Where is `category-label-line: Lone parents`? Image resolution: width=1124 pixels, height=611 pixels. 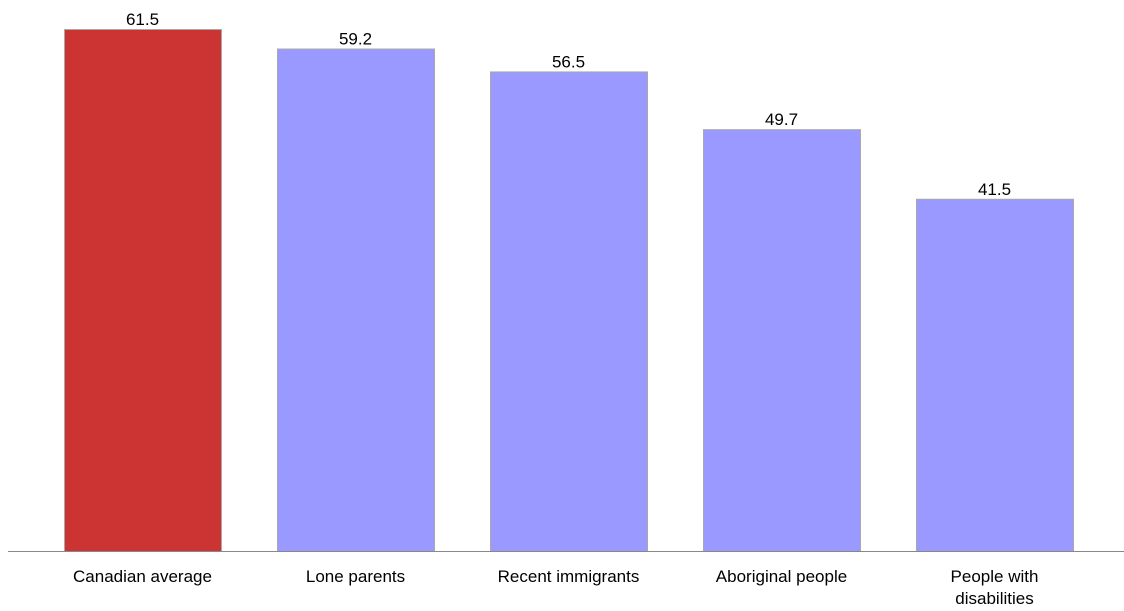 category-label-line: Lone parents is located at coordinates (355, 576).